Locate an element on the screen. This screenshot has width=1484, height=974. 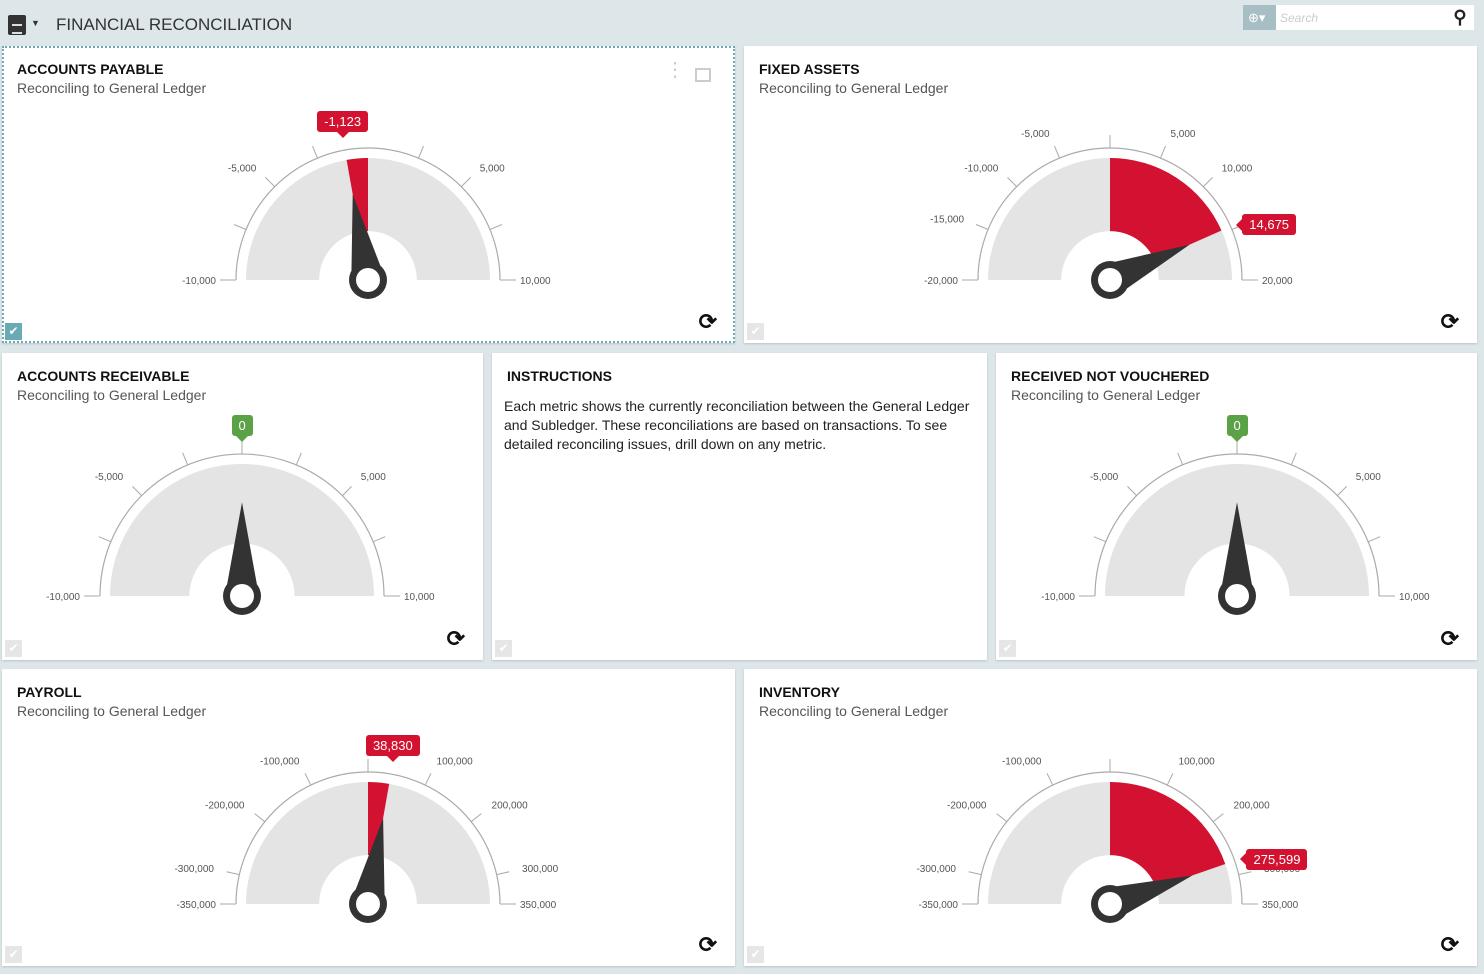
gauge-tick-label: 20,000 is located at coordinates (1277, 281).